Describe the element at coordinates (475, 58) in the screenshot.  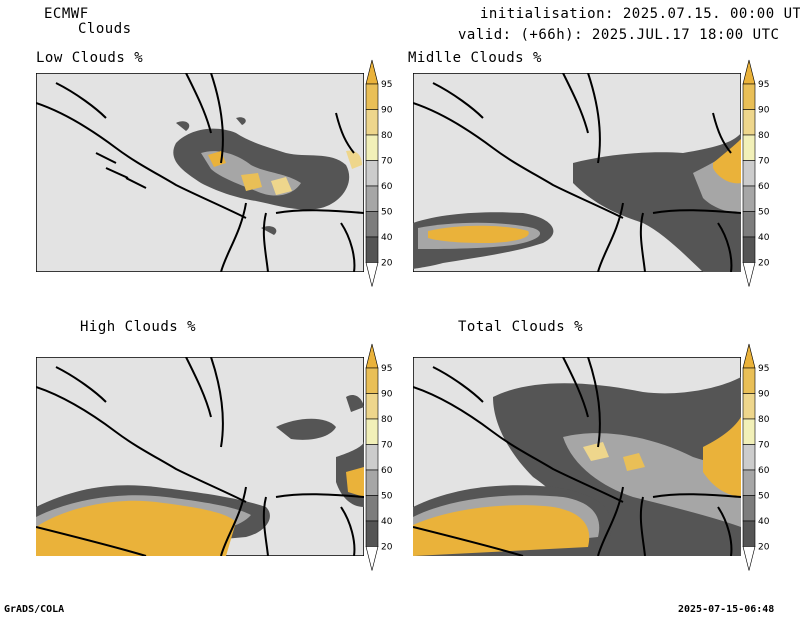
I see `panel-title-mid: Midlle Clouds %` at that location.